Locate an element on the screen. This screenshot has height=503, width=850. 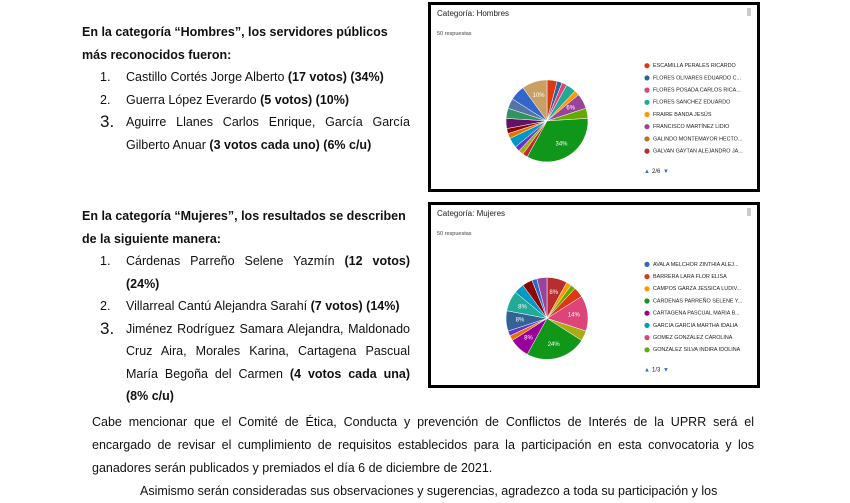
list-item: 2. Guerra López Everardo (5 votos) (10%) is located at coordinates (246, 100).